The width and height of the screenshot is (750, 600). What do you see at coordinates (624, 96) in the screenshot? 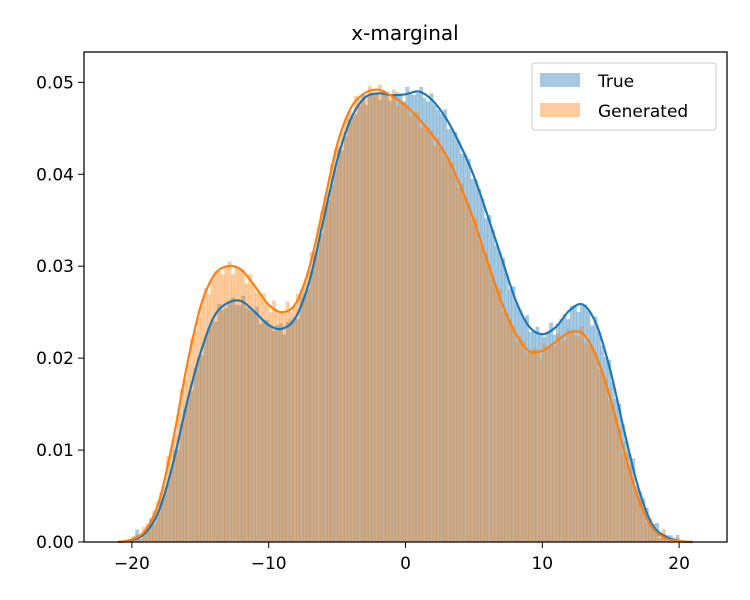
I see `legend: True Generated` at bounding box center [624, 96].